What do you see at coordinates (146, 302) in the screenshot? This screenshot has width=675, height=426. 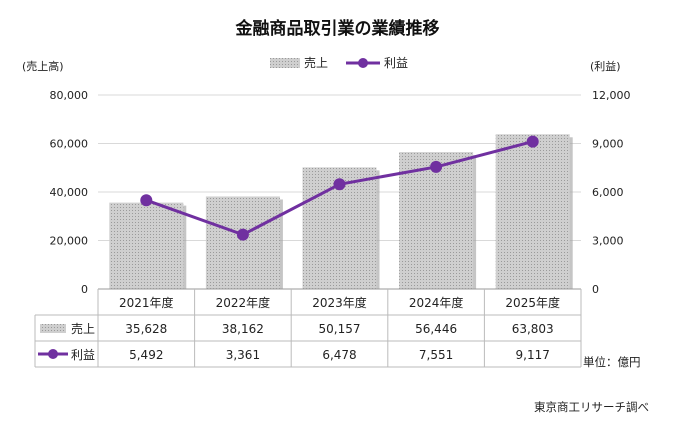 I see `category-label: 2021年度` at bounding box center [146, 302].